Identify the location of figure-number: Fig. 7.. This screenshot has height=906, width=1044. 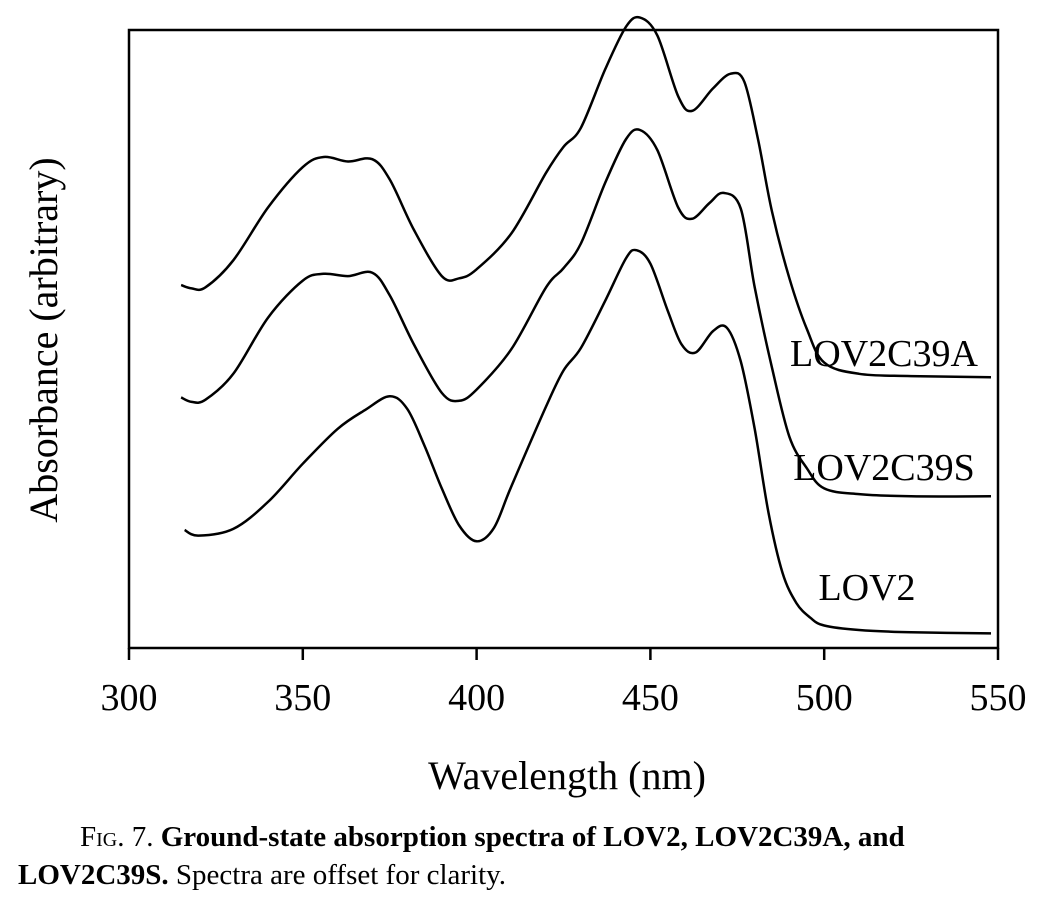
(117, 837).